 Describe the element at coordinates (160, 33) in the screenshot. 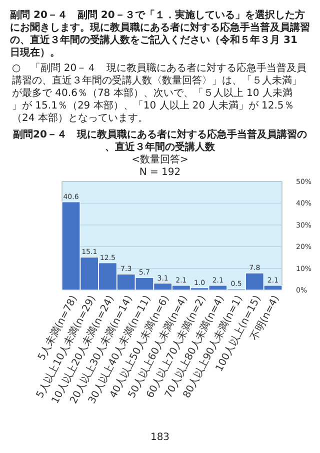

I see `text: 副問 20－４ 副問 20－３で「１．実施している」を選択した方にお聞きします。現に教員職にある者に対する応急手当普及員講習の、直近３年間の受講人数をご記入ください（令和５年３月 31 日現在）。` at that location.